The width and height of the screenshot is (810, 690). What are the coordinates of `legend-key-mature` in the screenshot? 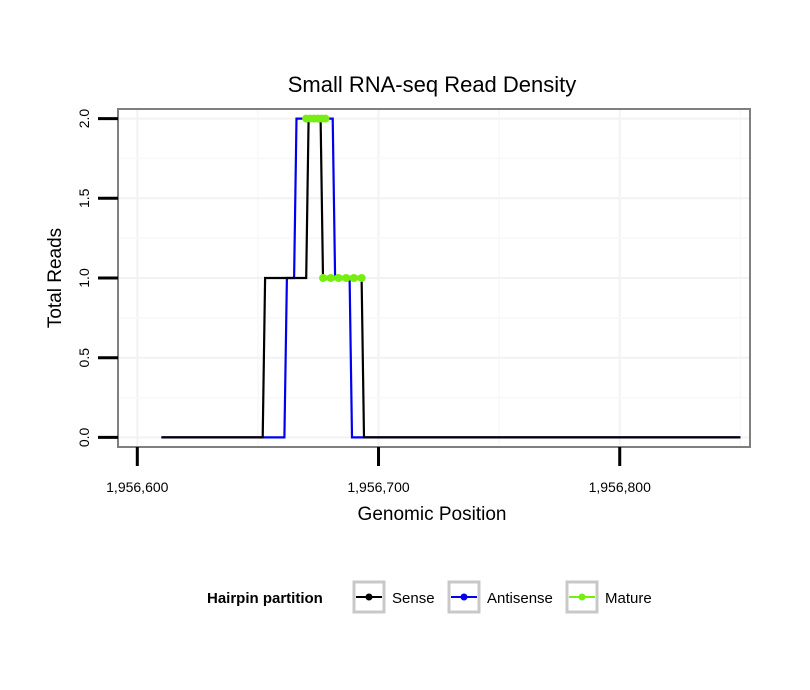 It's located at (582, 597).